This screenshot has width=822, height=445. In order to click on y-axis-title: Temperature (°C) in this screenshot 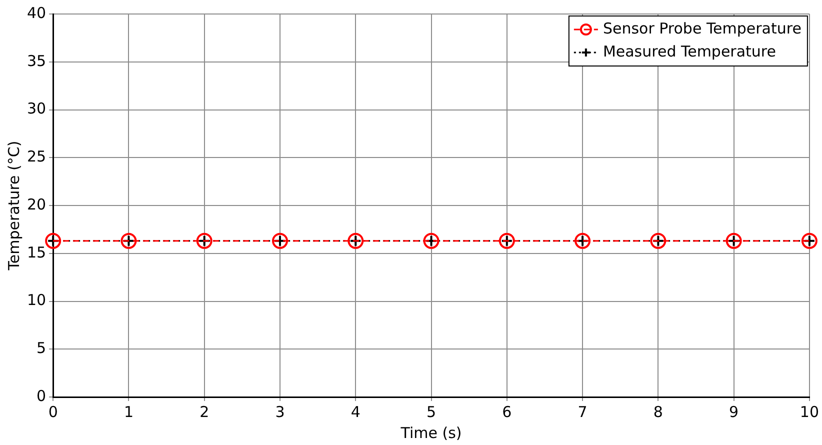, I will do `click(13, 206)`.